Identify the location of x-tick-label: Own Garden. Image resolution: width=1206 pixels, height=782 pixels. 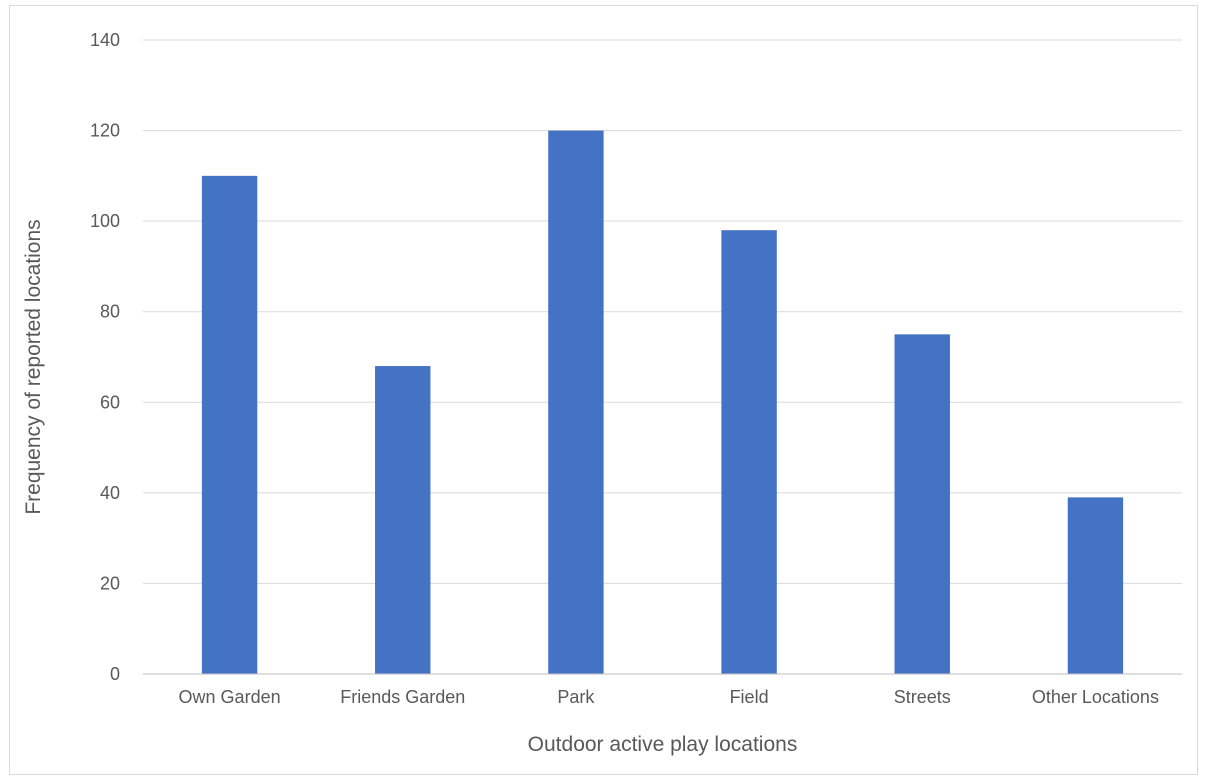
(230, 697).